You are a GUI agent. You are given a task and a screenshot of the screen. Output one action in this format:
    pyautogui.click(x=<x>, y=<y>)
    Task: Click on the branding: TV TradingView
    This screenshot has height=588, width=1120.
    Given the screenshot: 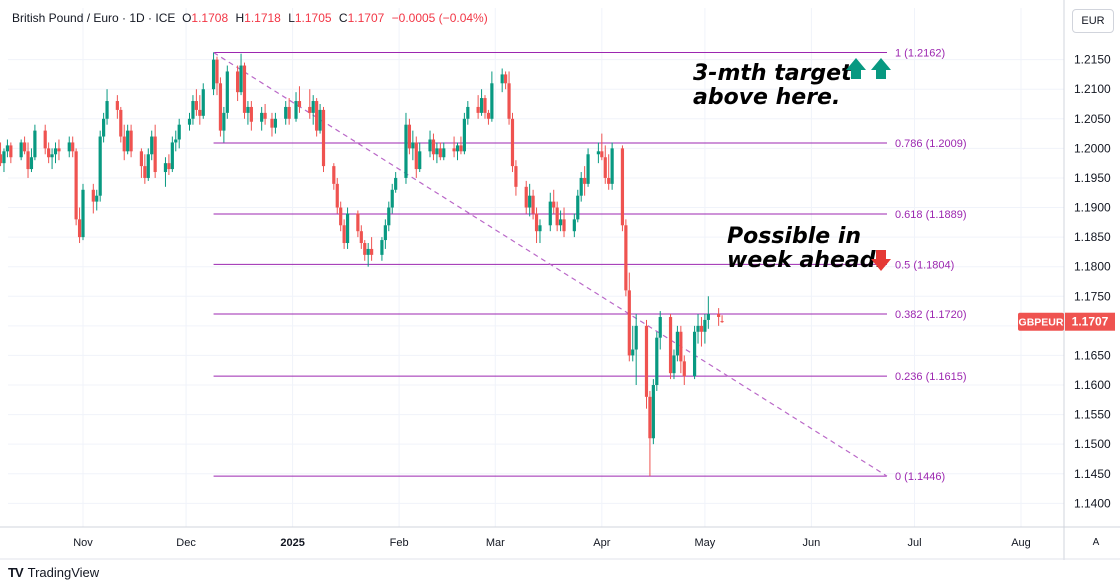 What is the action you would take?
    pyautogui.click(x=53, y=572)
    